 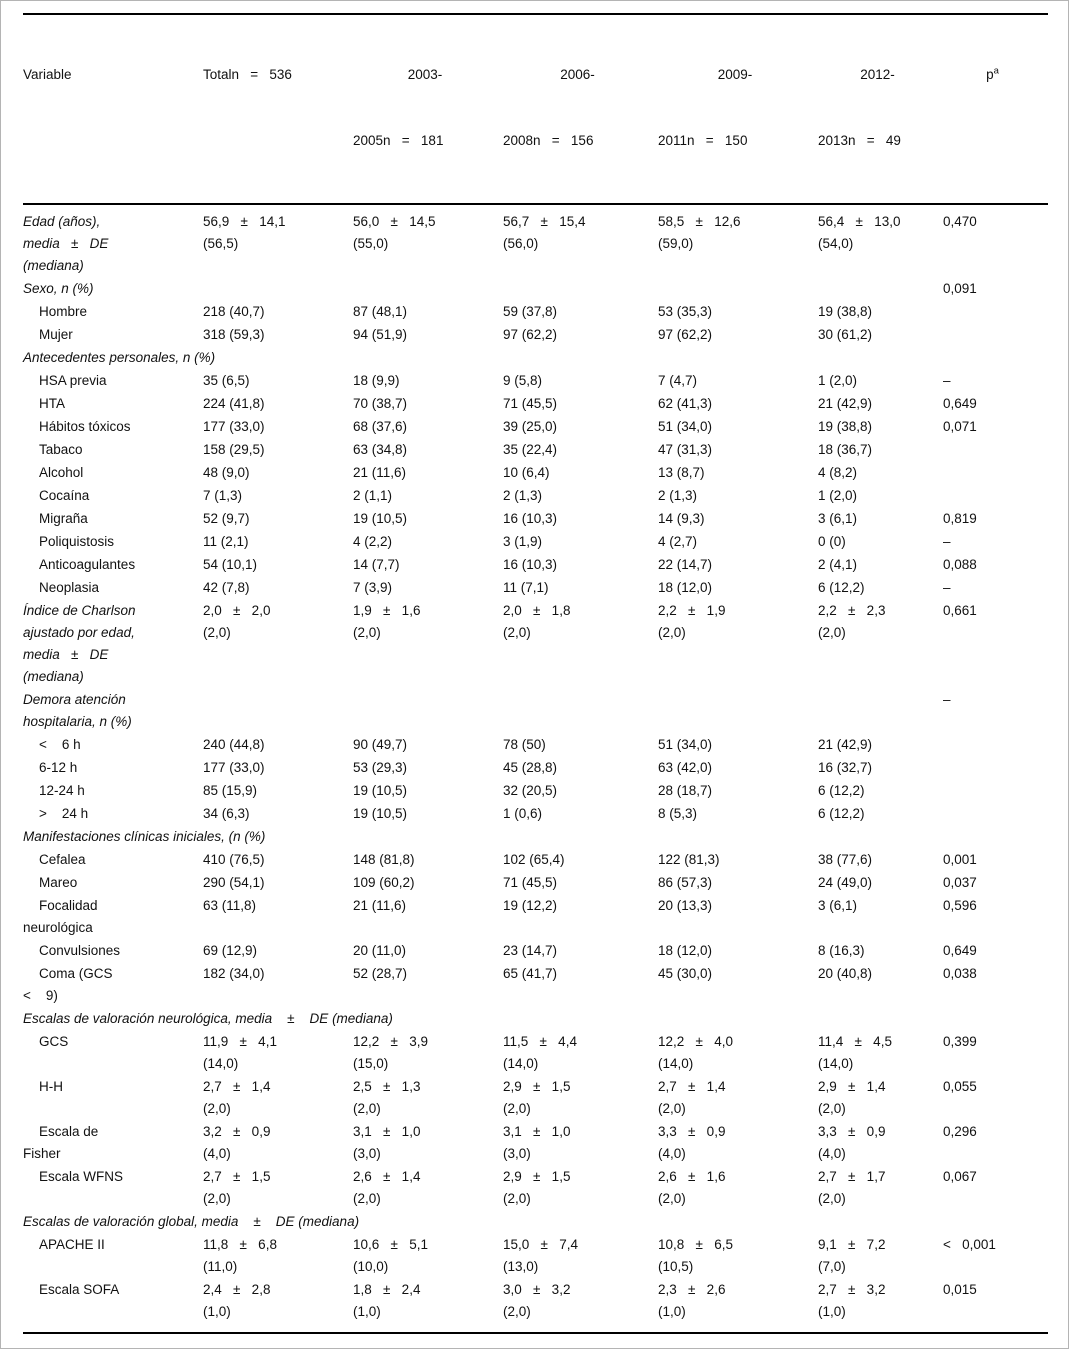 What do you see at coordinates (64, 495) in the screenshot?
I see `row-label: Cocaína` at bounding box center [64, 495].